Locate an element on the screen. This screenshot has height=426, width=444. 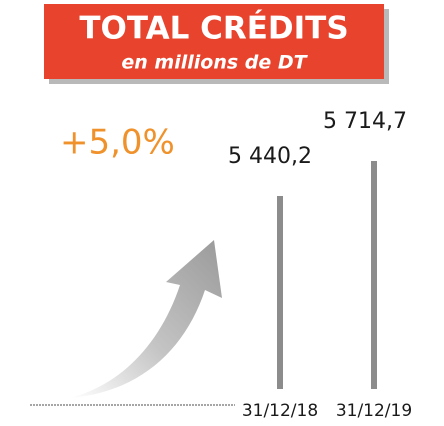
value-label: 5 440,2 is located at coordinates (270, 156).